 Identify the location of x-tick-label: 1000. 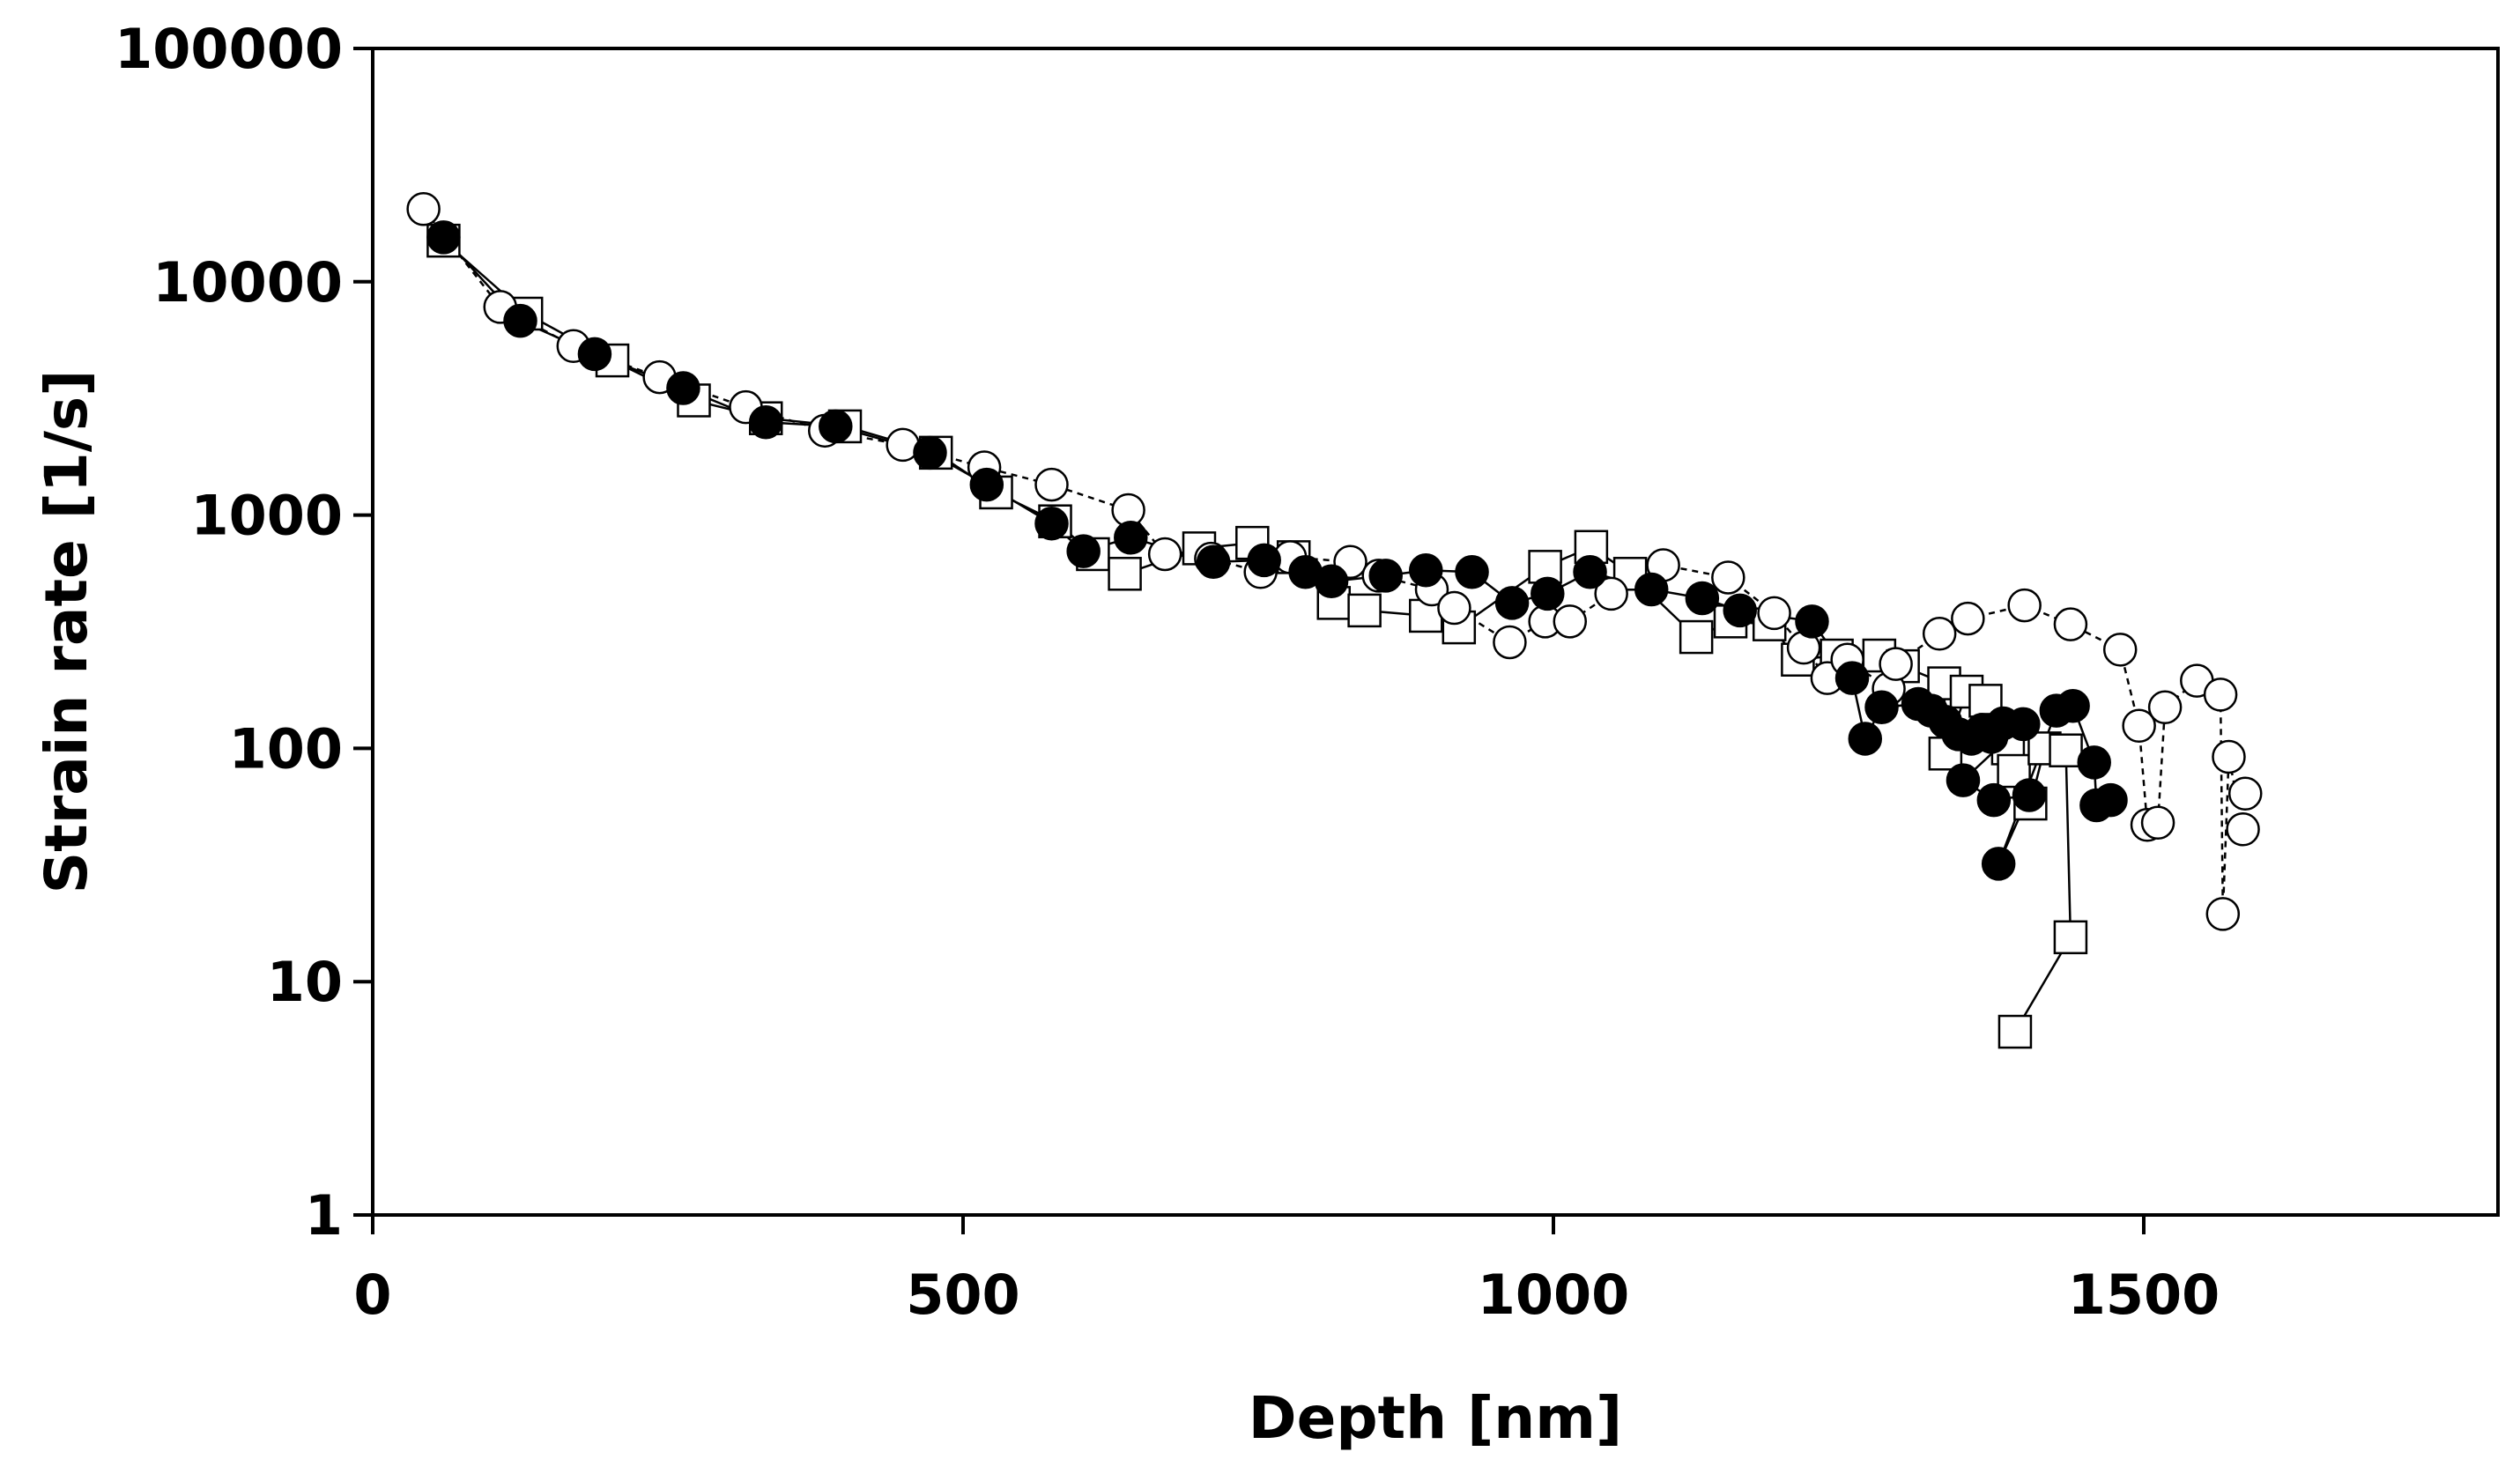
(1554, 1295).